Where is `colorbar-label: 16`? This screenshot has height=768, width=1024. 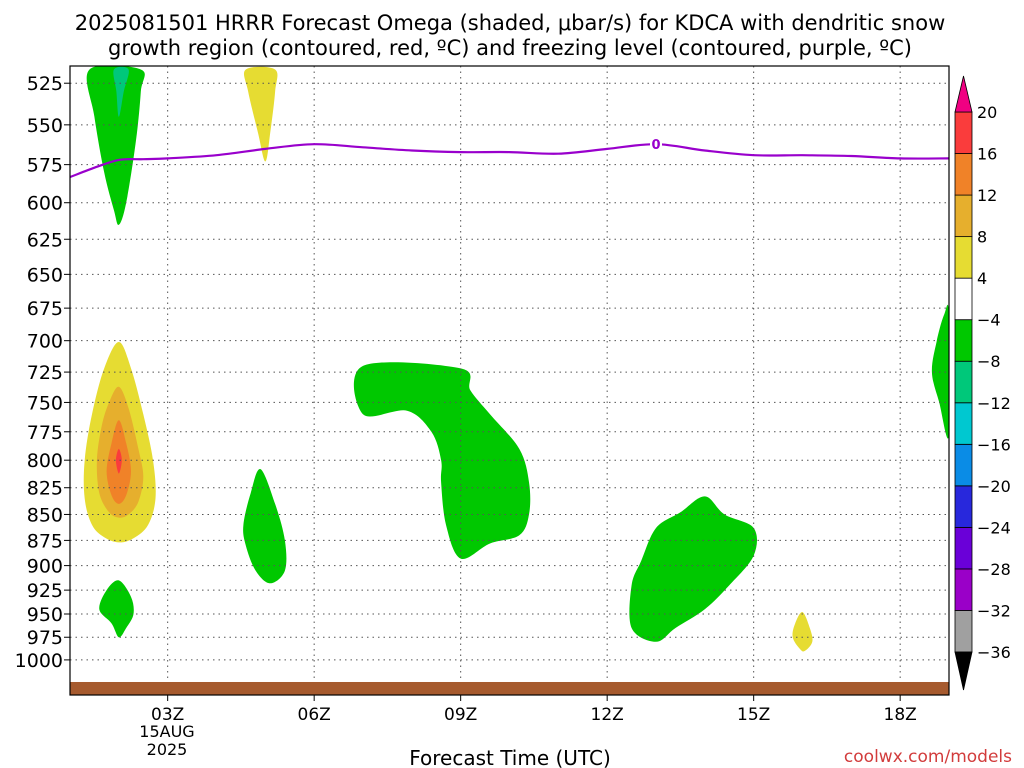
colorbar-label: 16 is located at coordinates (987, 154).